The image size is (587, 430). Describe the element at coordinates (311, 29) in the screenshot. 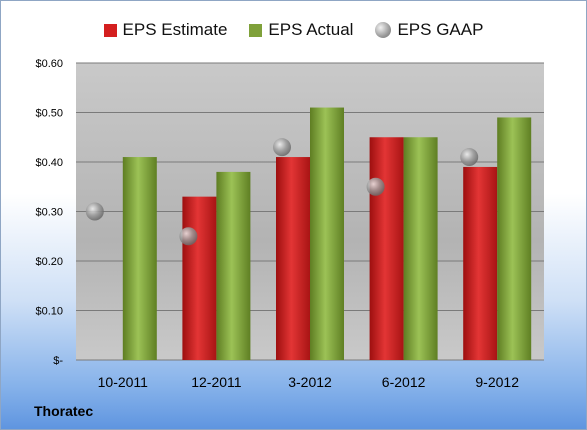

I see `legend-label-eps-actual: EPS Actual` at that location.